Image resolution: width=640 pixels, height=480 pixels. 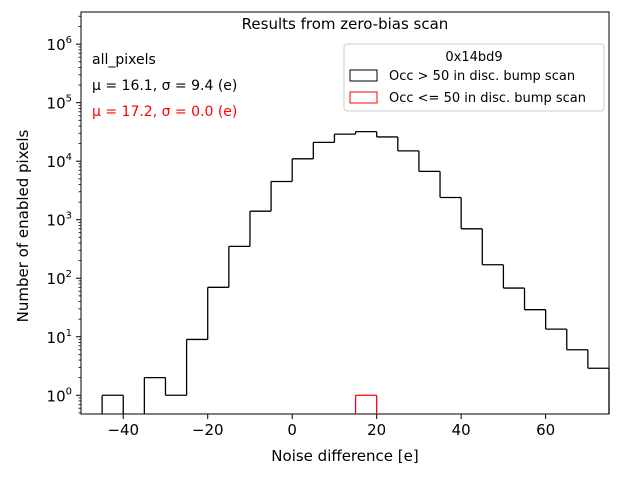 What do you see at coordinates (59, 337) in the screenshot?
I see `y-tick-label: 10¹` at bounding box center [59, 337].